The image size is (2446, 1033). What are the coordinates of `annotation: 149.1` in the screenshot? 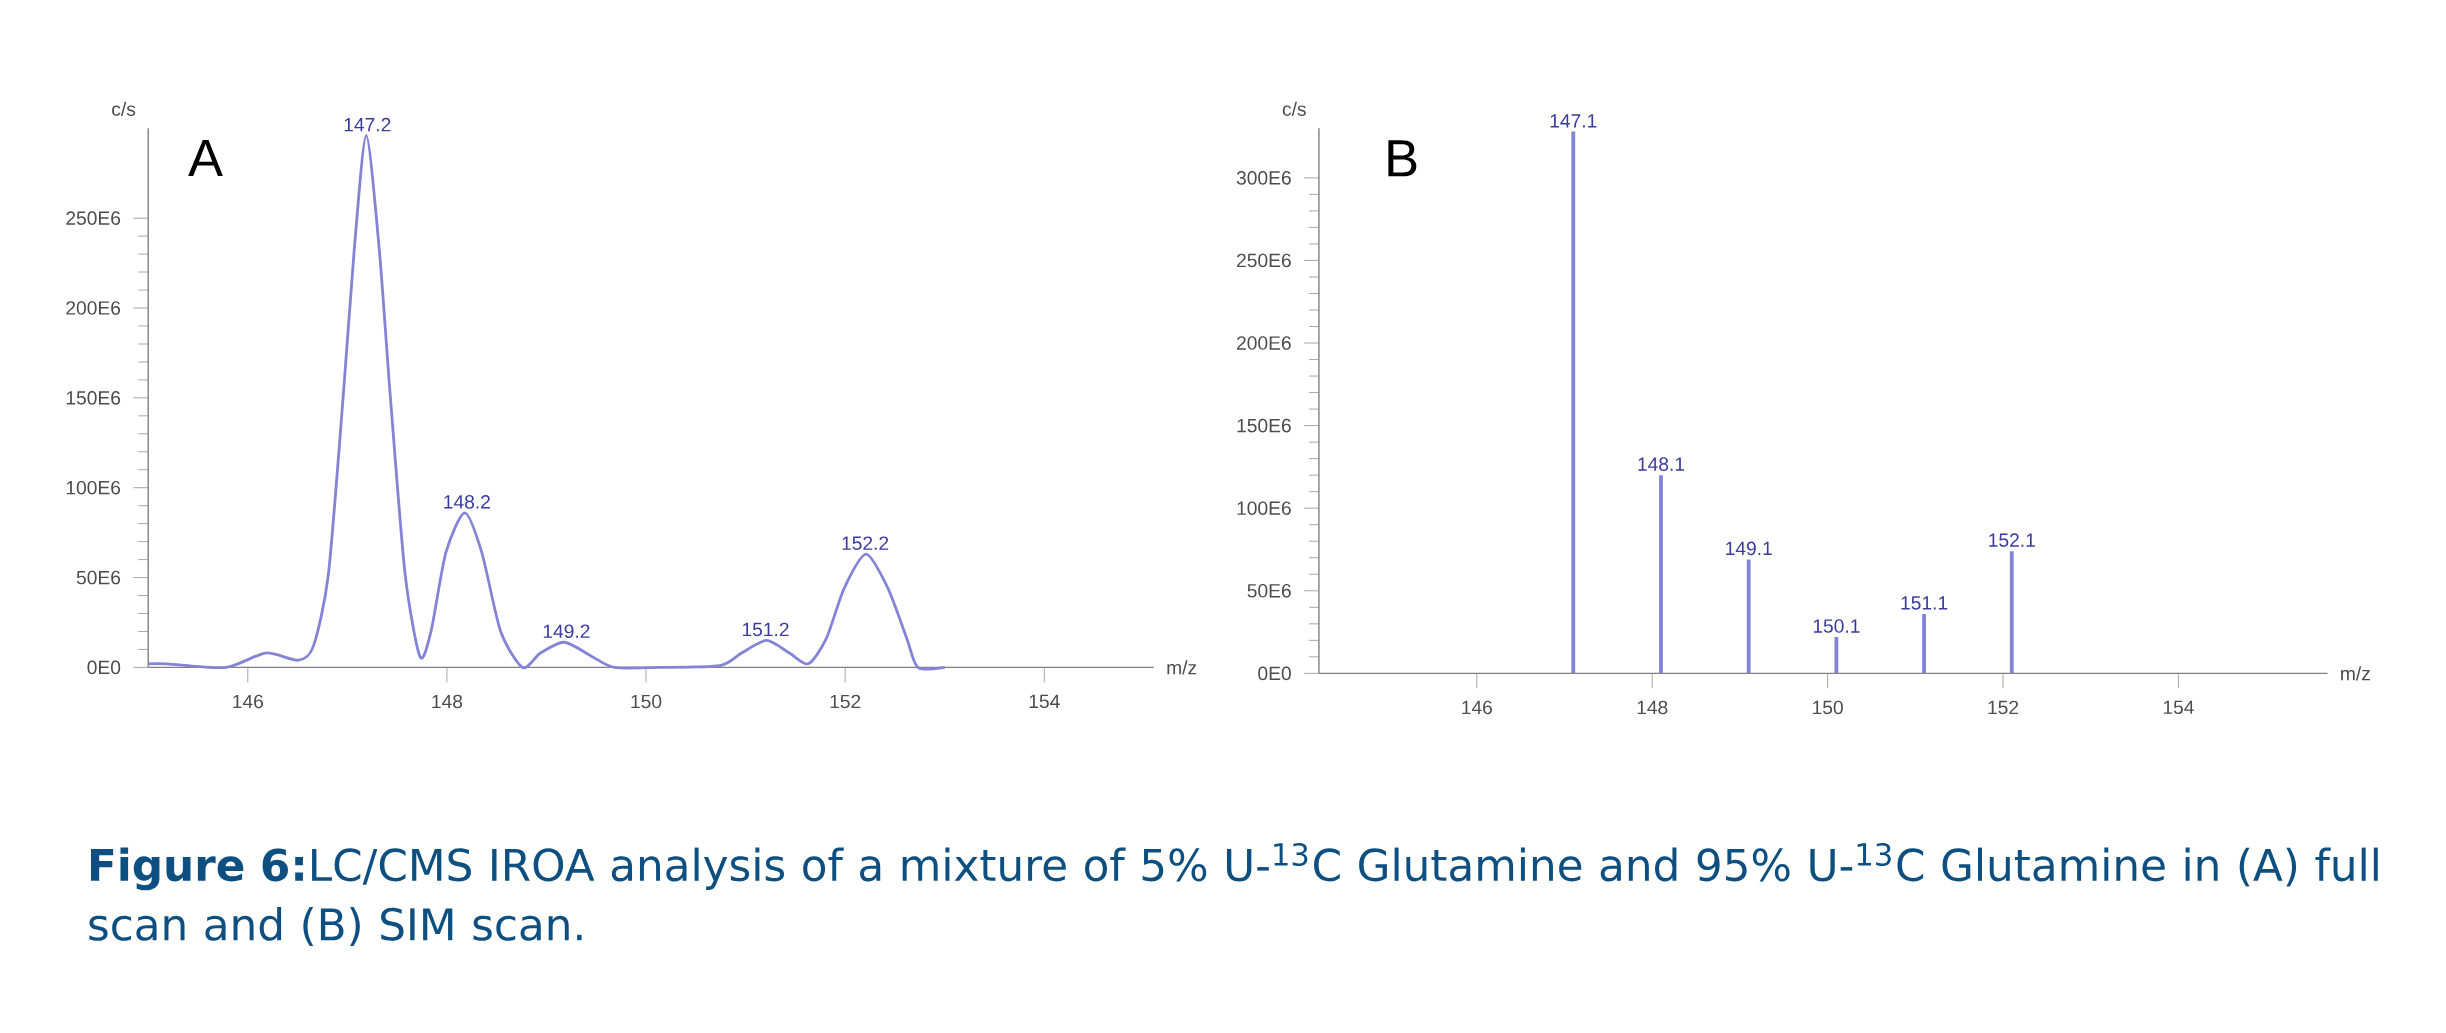 It's located at (1749, 548).